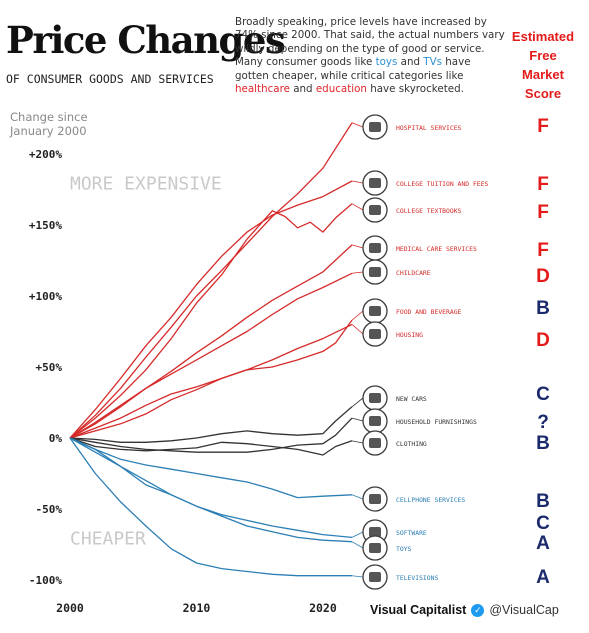 The width and height of the screenshot is (589, 633). I want to click on shirt-icon-glyph, so click(375, 443).